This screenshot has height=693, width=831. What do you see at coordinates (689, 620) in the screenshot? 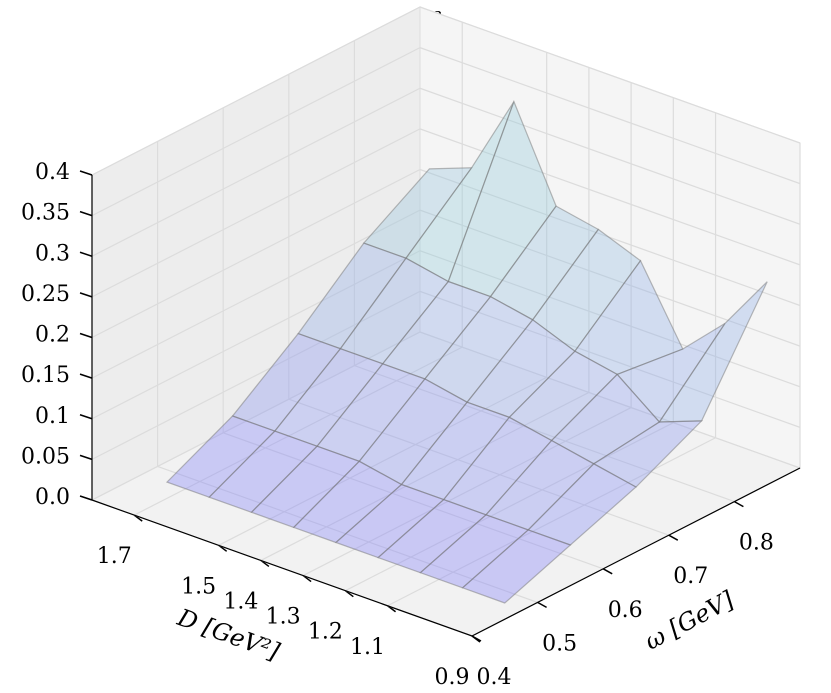
I see `y-axis-label: ω [GeV]` at bounding box center [689, 620].